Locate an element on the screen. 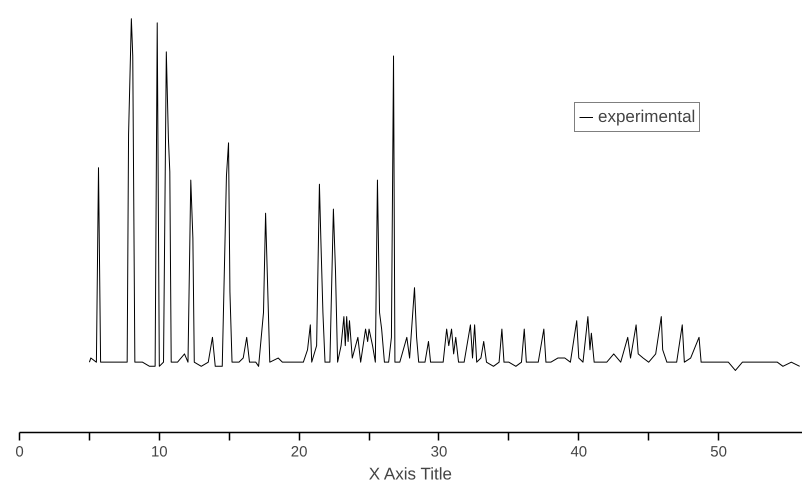 This screenshot has width=802, height=486. x-axis-title: X Axis Title is located at coordinates (410, 474).